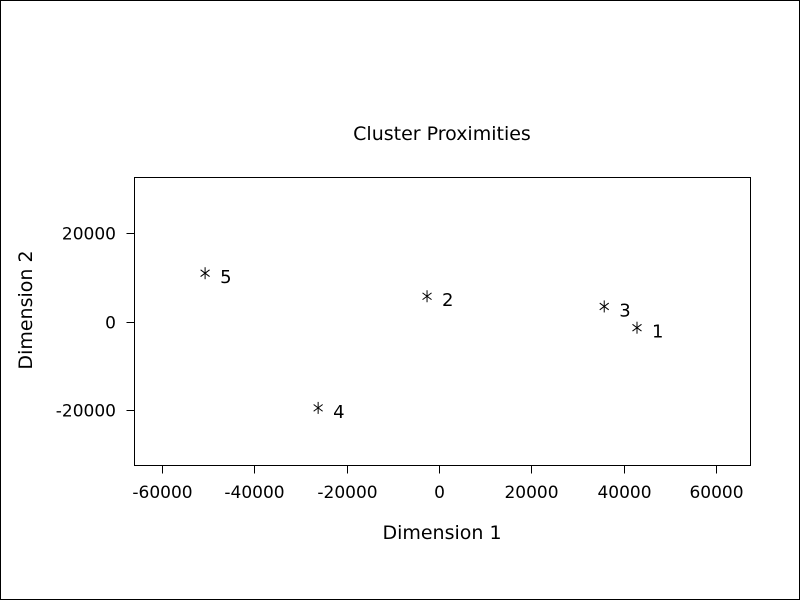 This screenshot has width=800, height=600. Describe the element at coordinates (89, 235) in the screenshot. I see `y-tick-label: 20000` at that location.